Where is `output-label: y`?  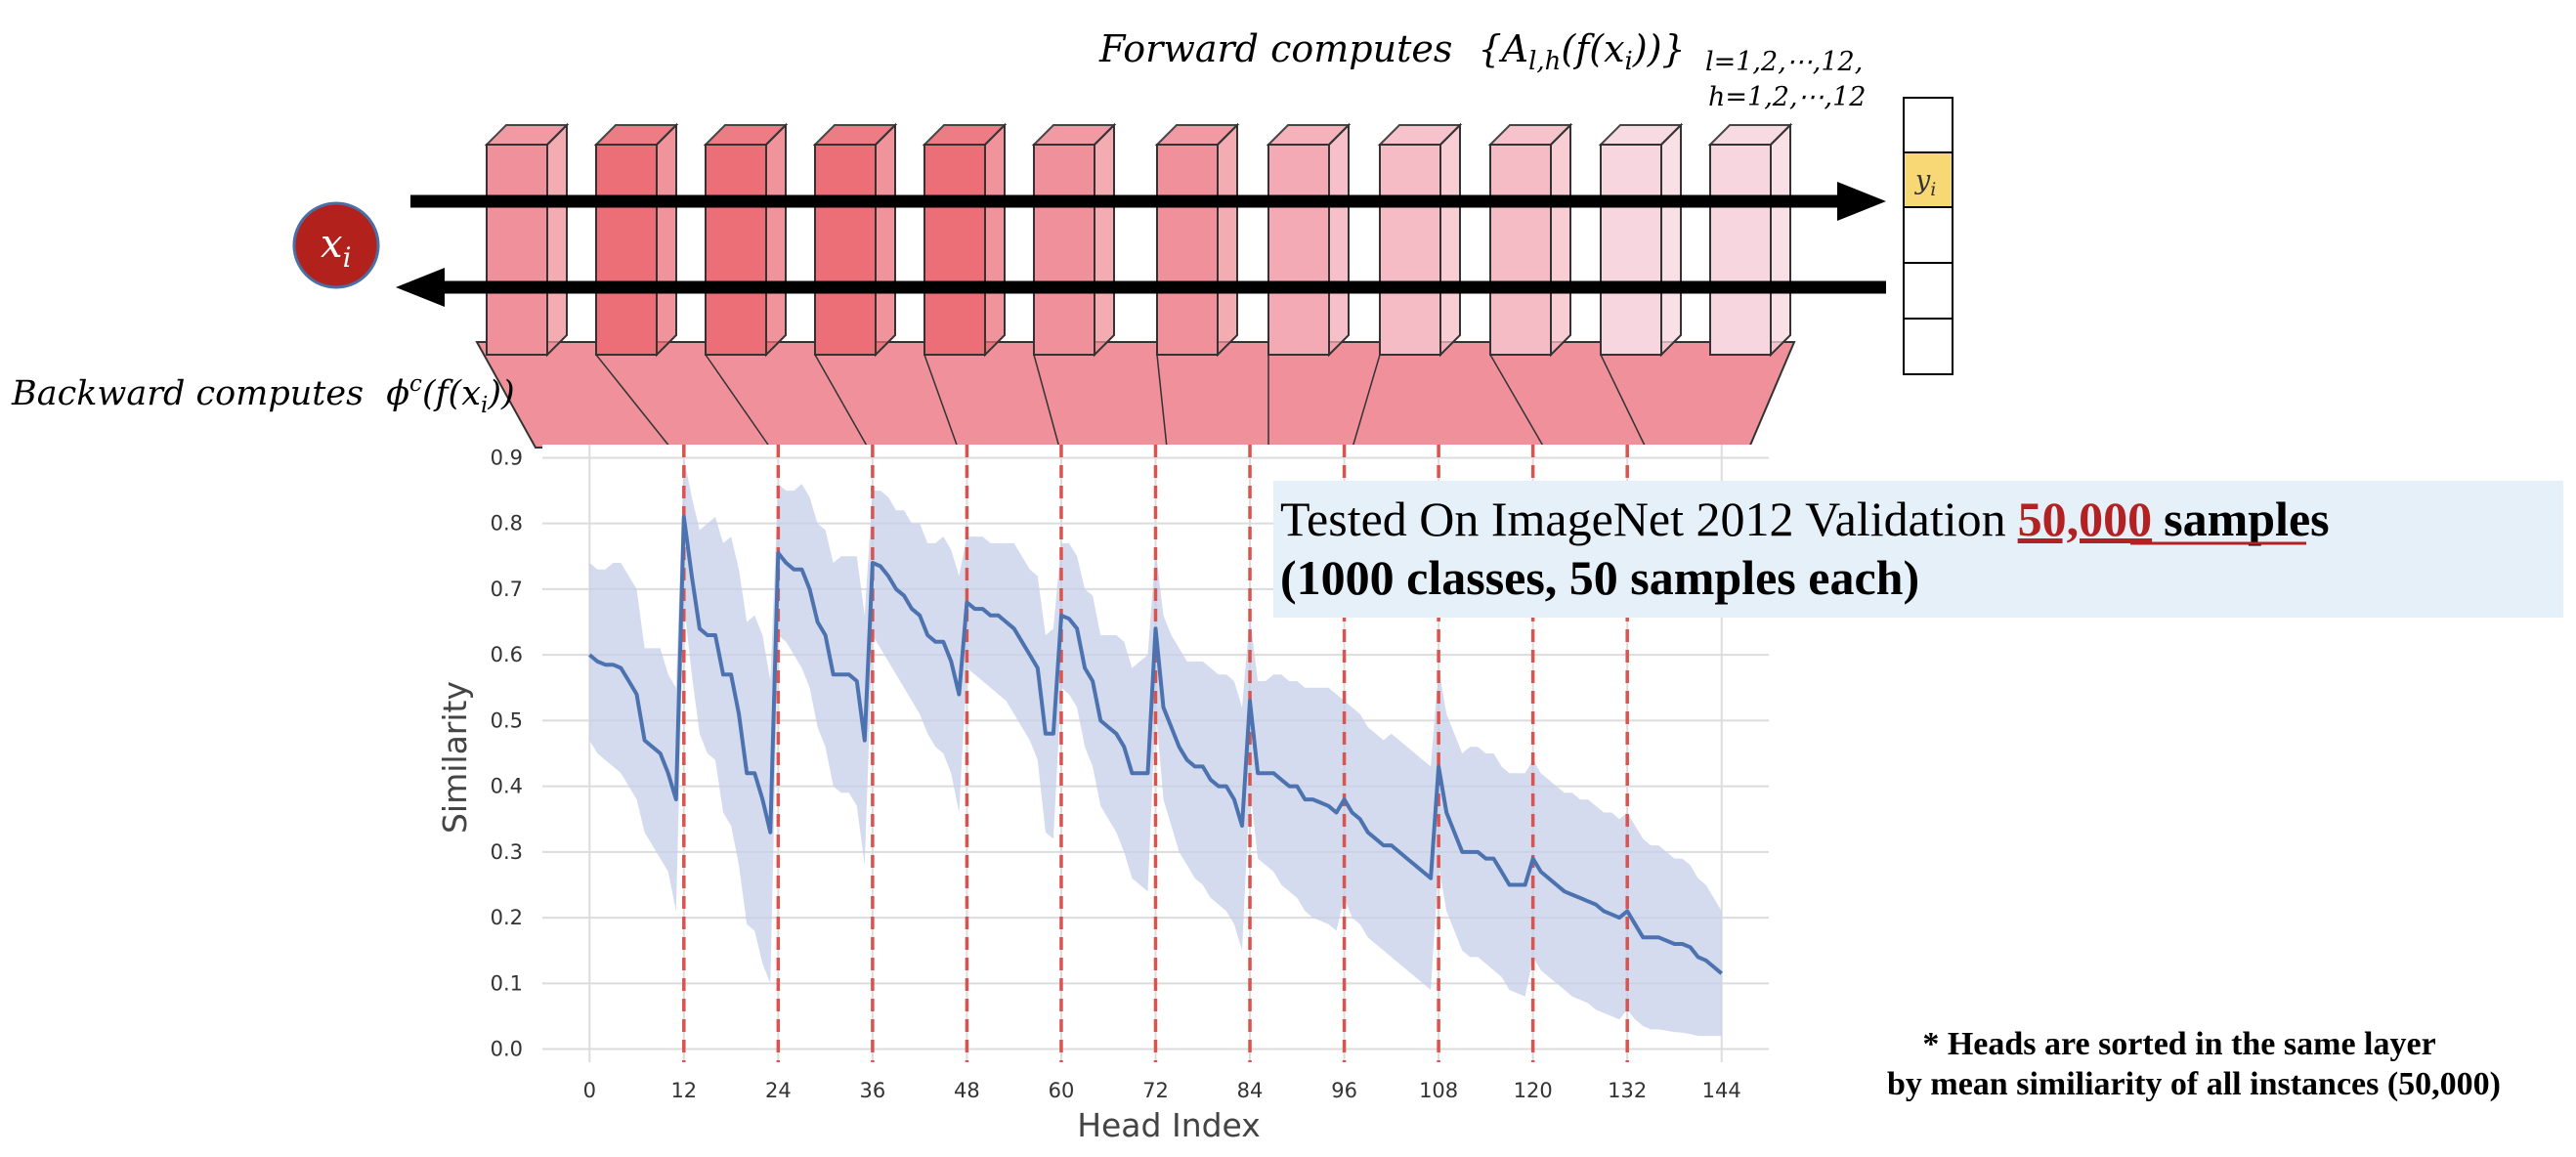
output-label: y is located at coordinates (1923, 180).